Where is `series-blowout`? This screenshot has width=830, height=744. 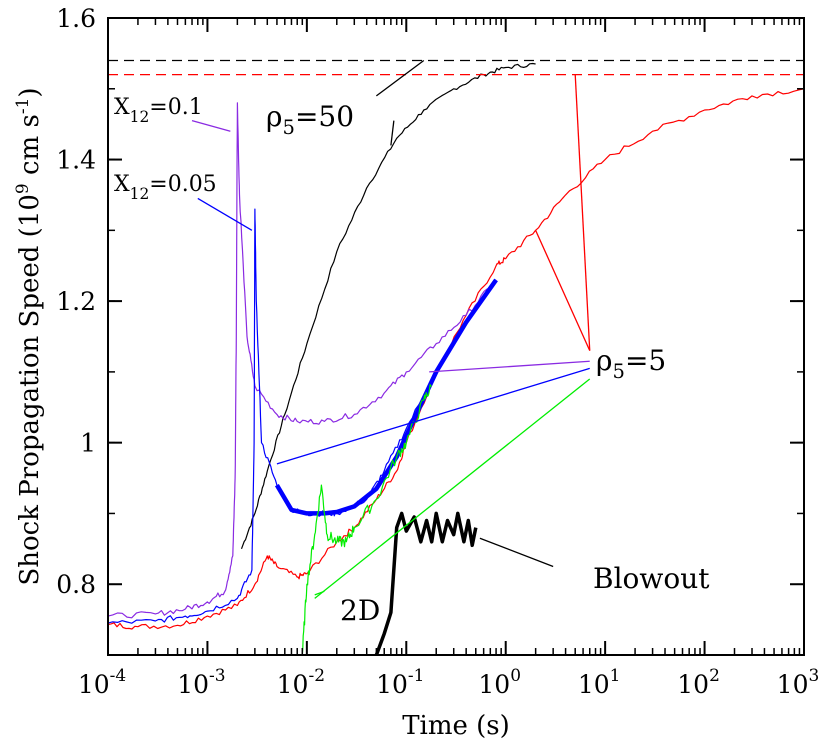 series-blowout is located at coordinates (426, 583).